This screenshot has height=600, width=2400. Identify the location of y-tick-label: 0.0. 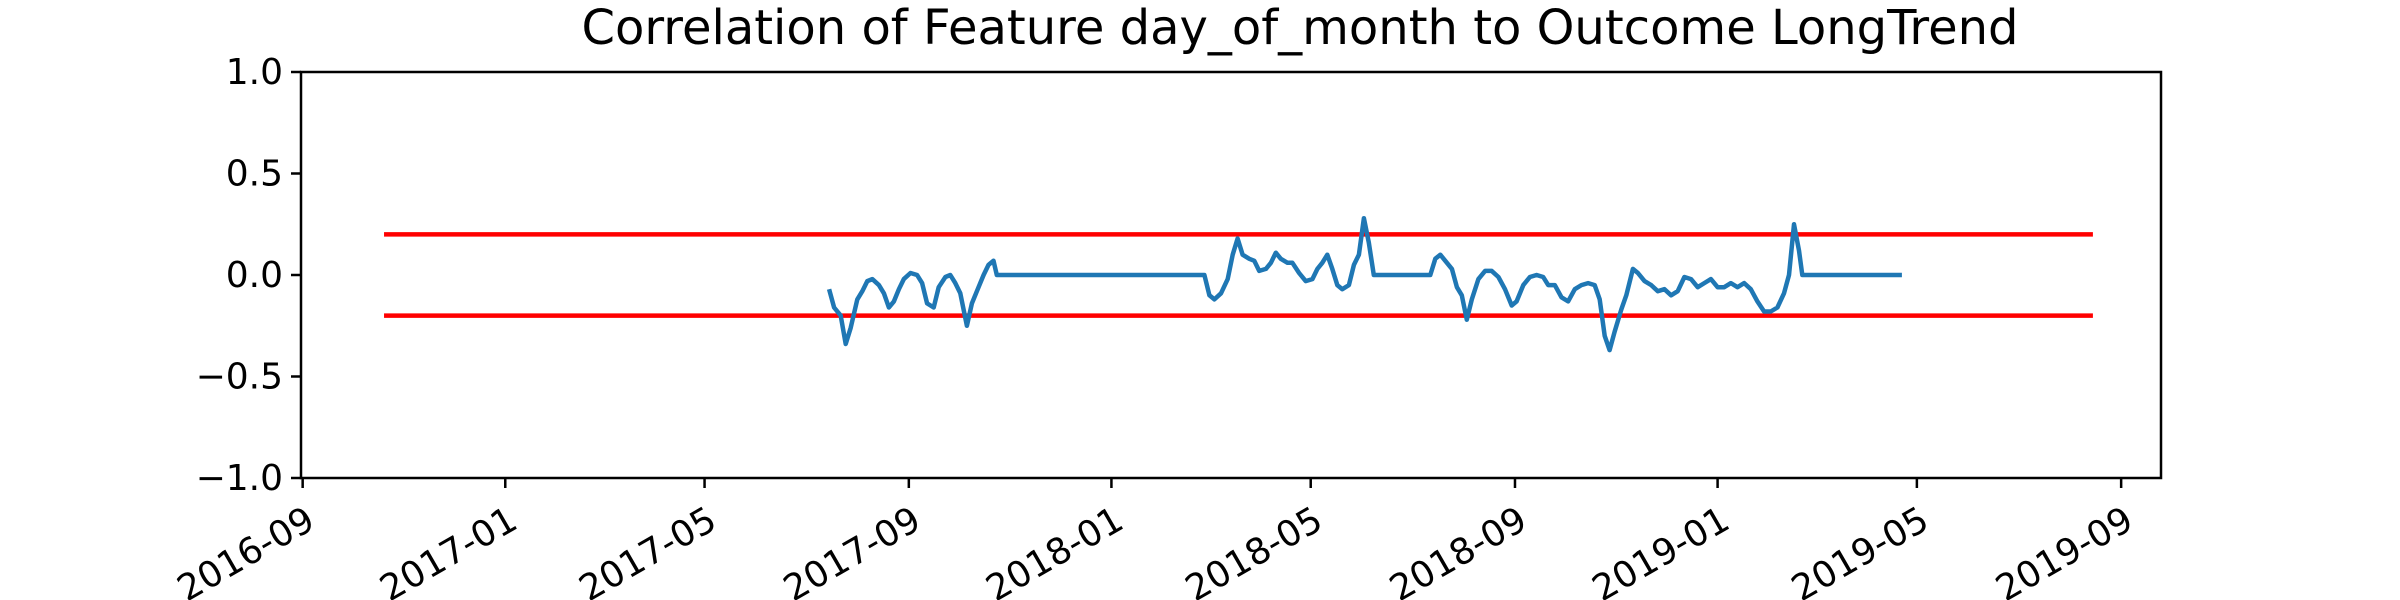
(254, 275).